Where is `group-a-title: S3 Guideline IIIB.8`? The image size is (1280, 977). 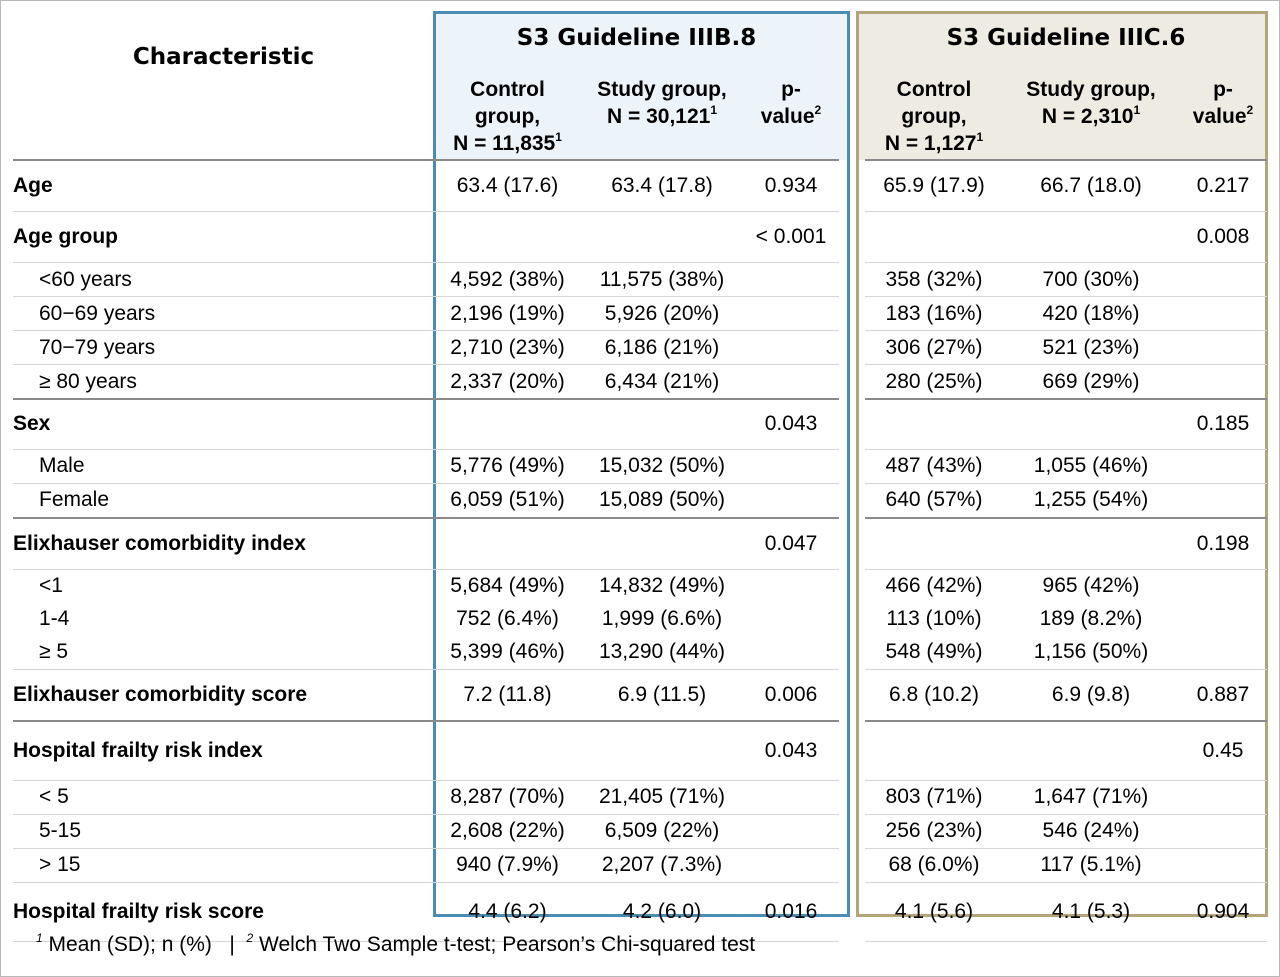
group-a-title: S3 Guideline IIIB.8 is located at coordinates (636, 37).